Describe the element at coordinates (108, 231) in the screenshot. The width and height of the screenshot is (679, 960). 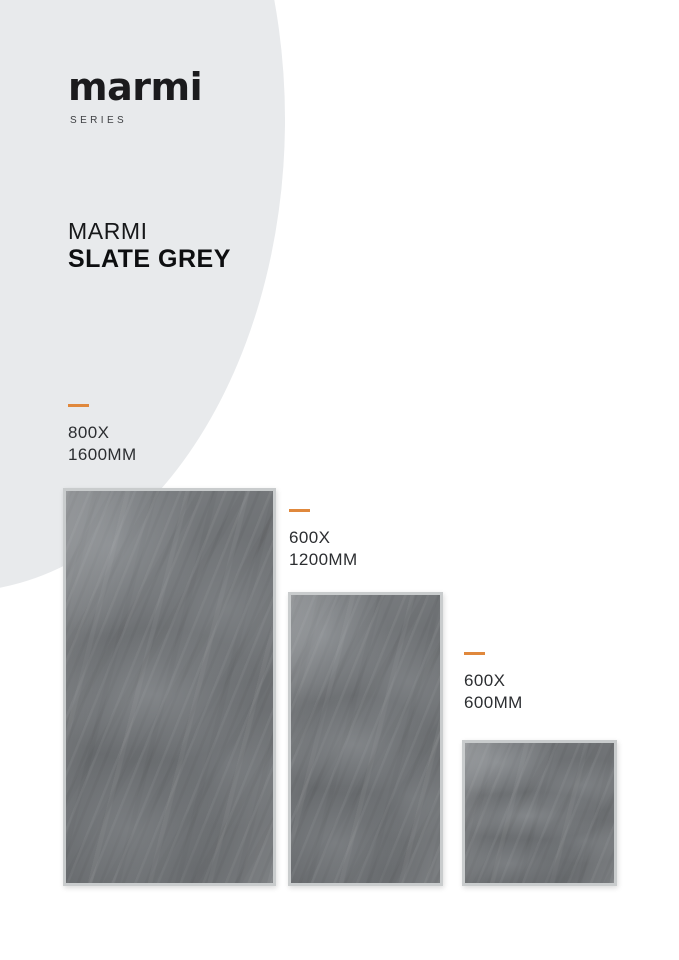
I see `product-collection-name: MARMI` at that location.